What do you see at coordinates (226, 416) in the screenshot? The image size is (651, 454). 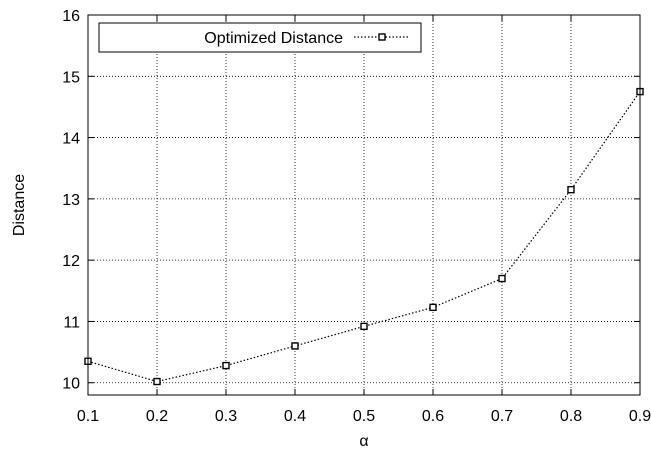 I see `x-tick-label: 0.3` at bounding box center [226, 416].